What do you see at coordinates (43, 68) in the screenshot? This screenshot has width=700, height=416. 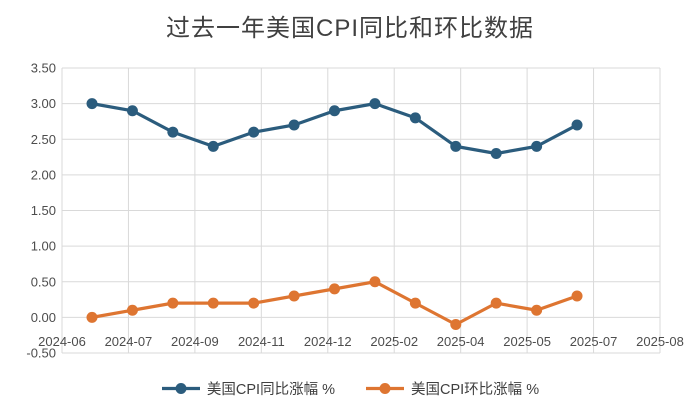 I see `y-tick-label: 3.50` at bounding box center [43, 68].